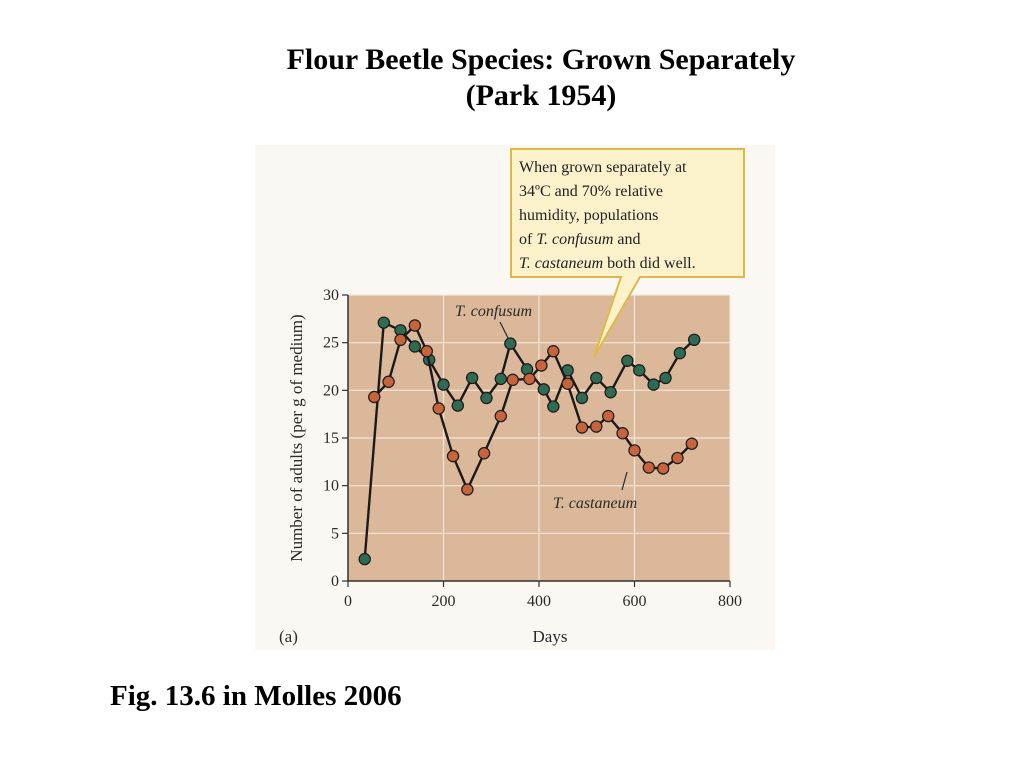 The image size is (1024, 768). I want to click on y-tick-label-0: 0, so click(335, 581).